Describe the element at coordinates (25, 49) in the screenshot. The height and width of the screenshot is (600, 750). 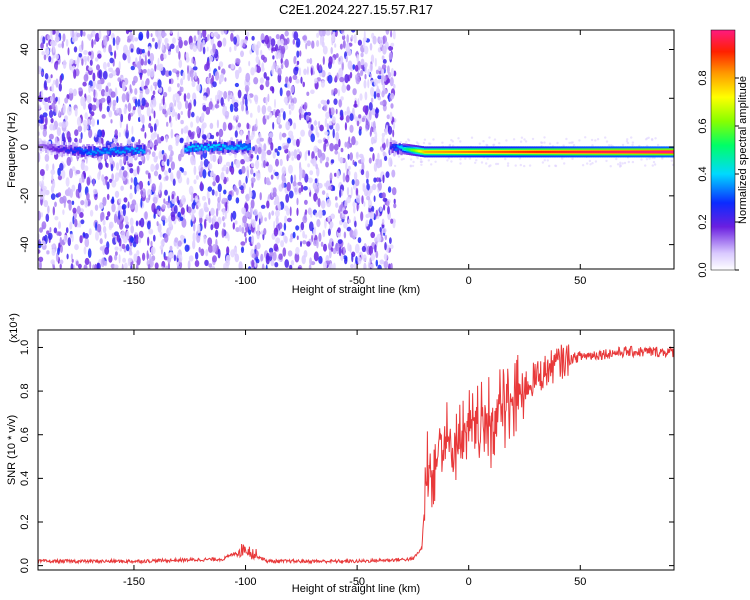
I see `y-tick-label: 40` at that location.